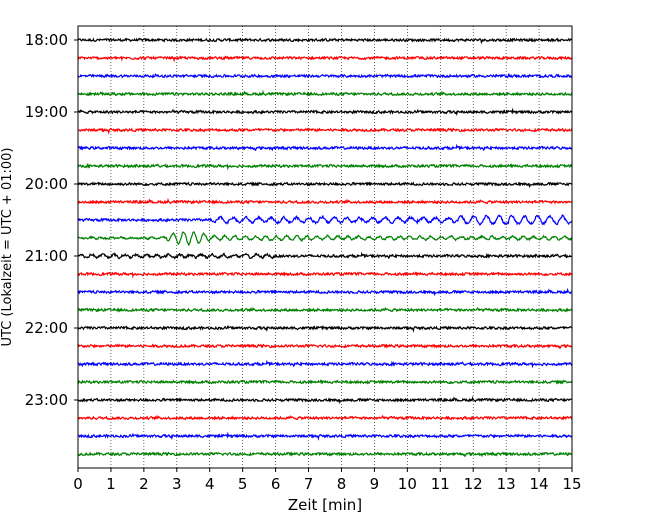 Image resolution: width=650 pixels, height=520 pixels. I want to click on x-tick-label-11: 11, so click(440, 484).